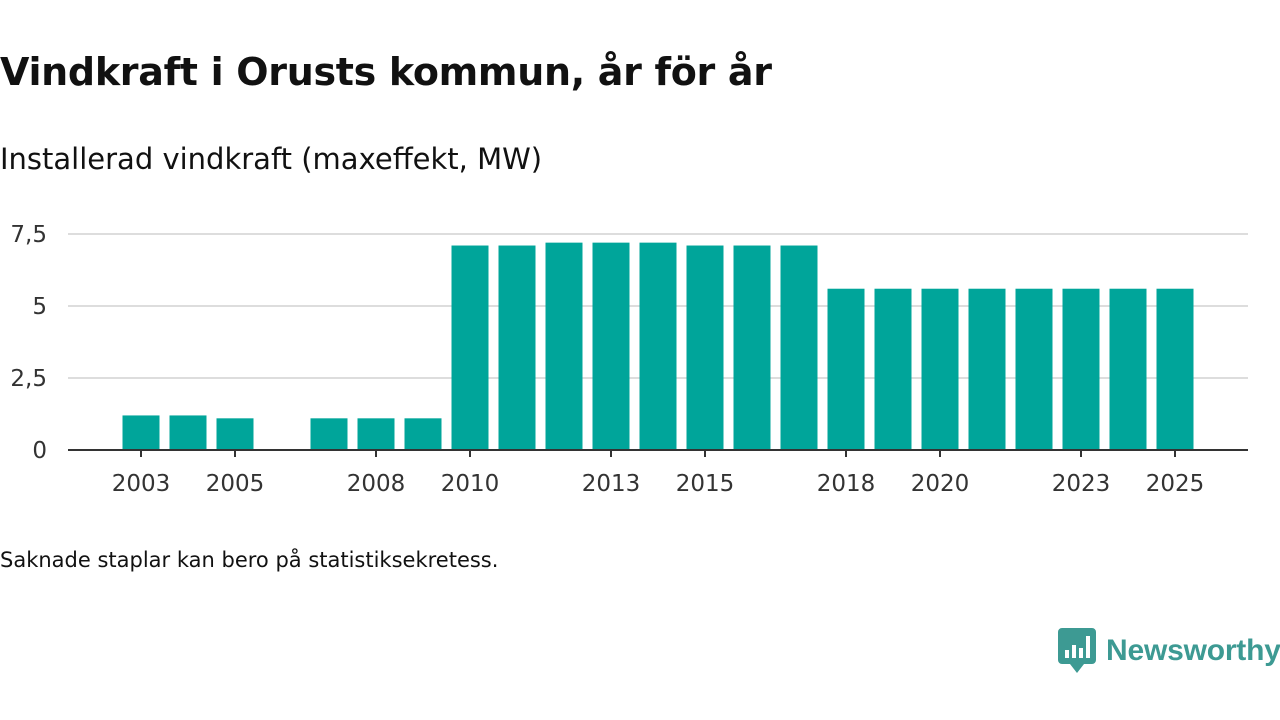  I want to click on y-tick-label: 2,5, so click(28, 379).